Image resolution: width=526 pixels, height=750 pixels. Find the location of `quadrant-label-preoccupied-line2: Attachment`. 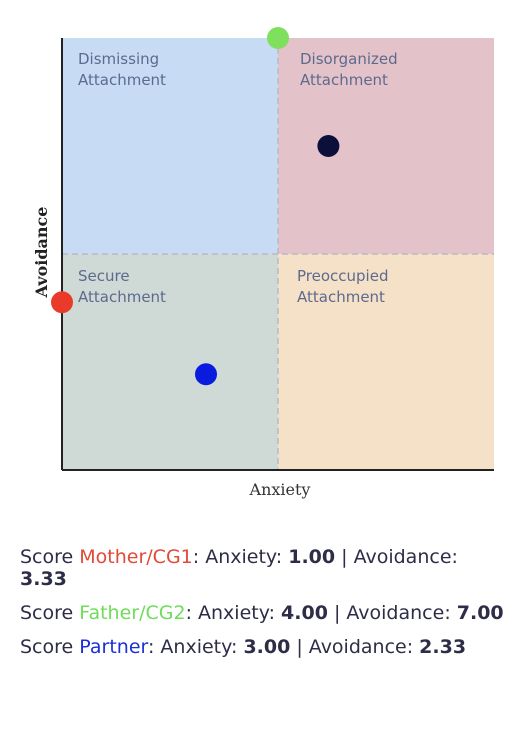

quadrant-label-preoccupied-line2: Attachment is located at coordinates (341, 297).